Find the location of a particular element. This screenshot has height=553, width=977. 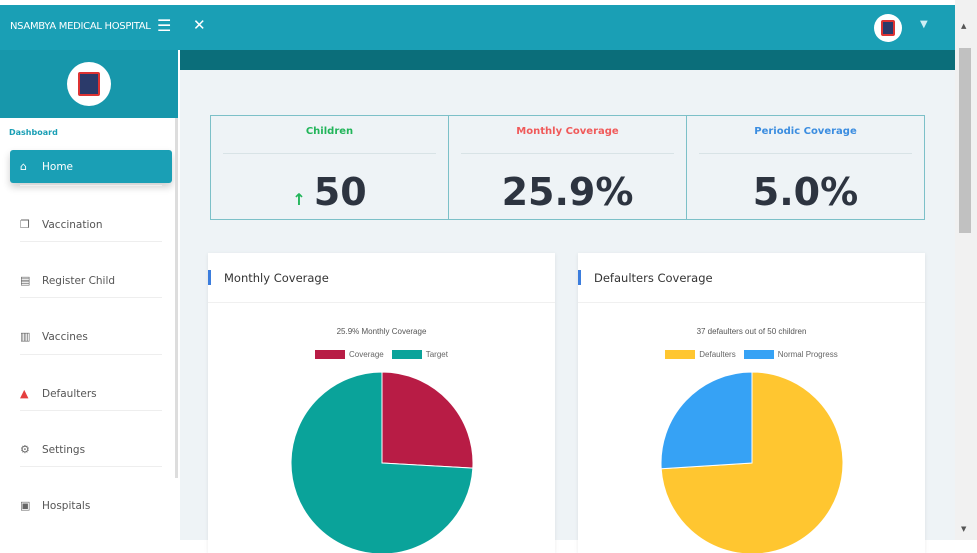

legend-label: Normal Progress is located at coordinates (807, 354).